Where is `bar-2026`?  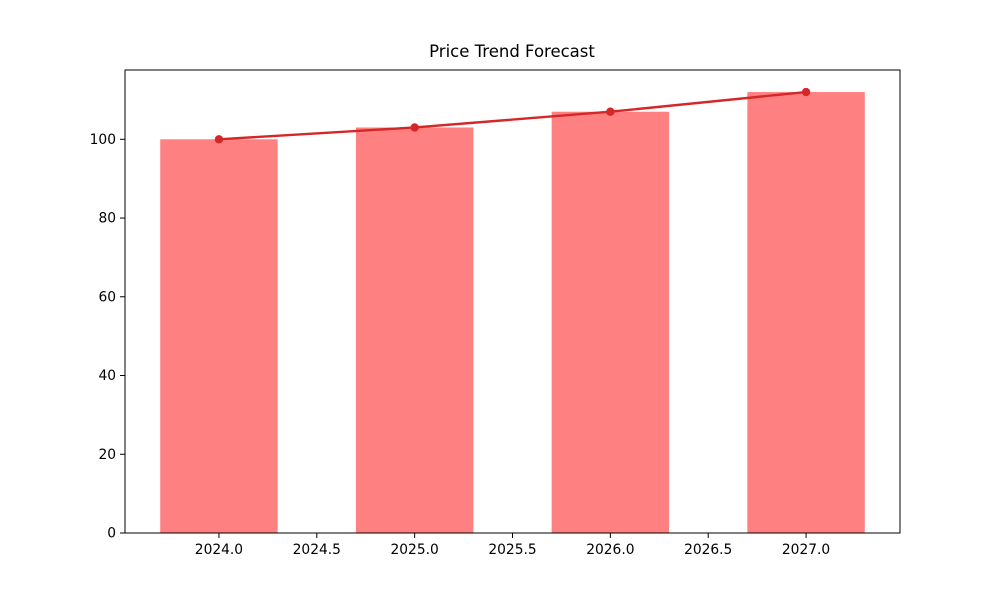
bar-2026 is located at coordinates (610, 322).